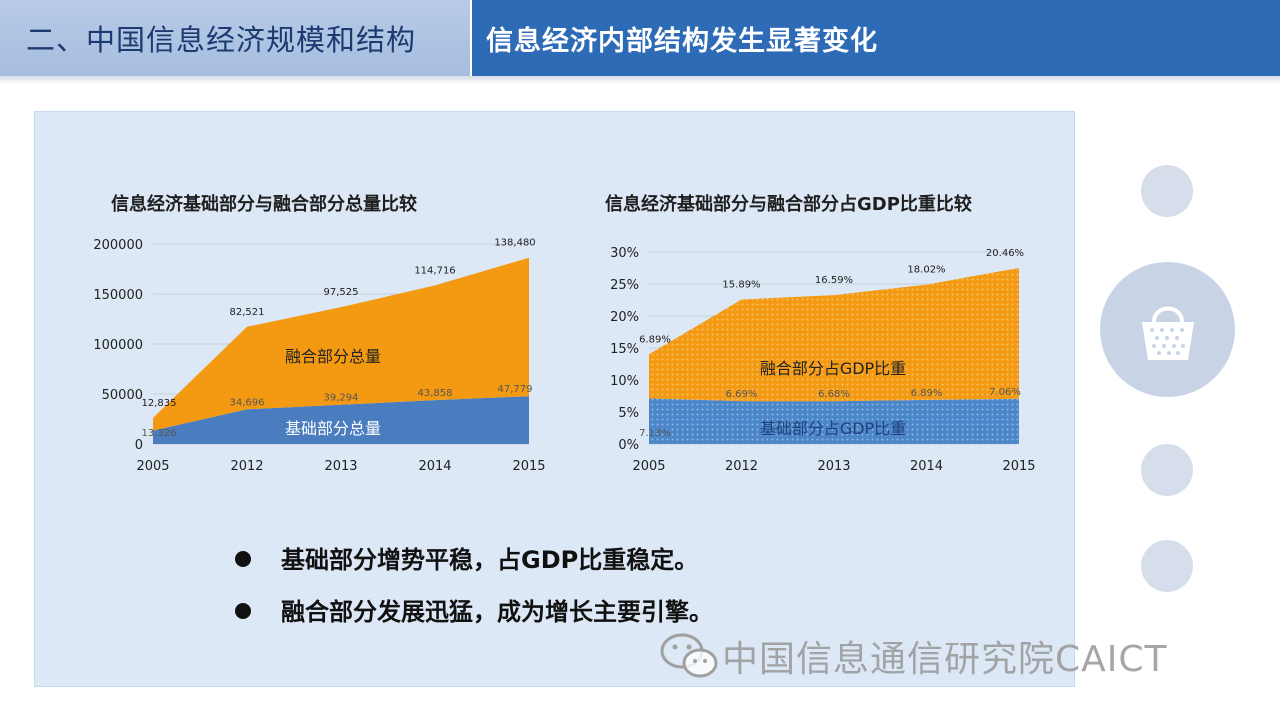  I want to click on data-label-basic: 6.89%, so click(927, 393).